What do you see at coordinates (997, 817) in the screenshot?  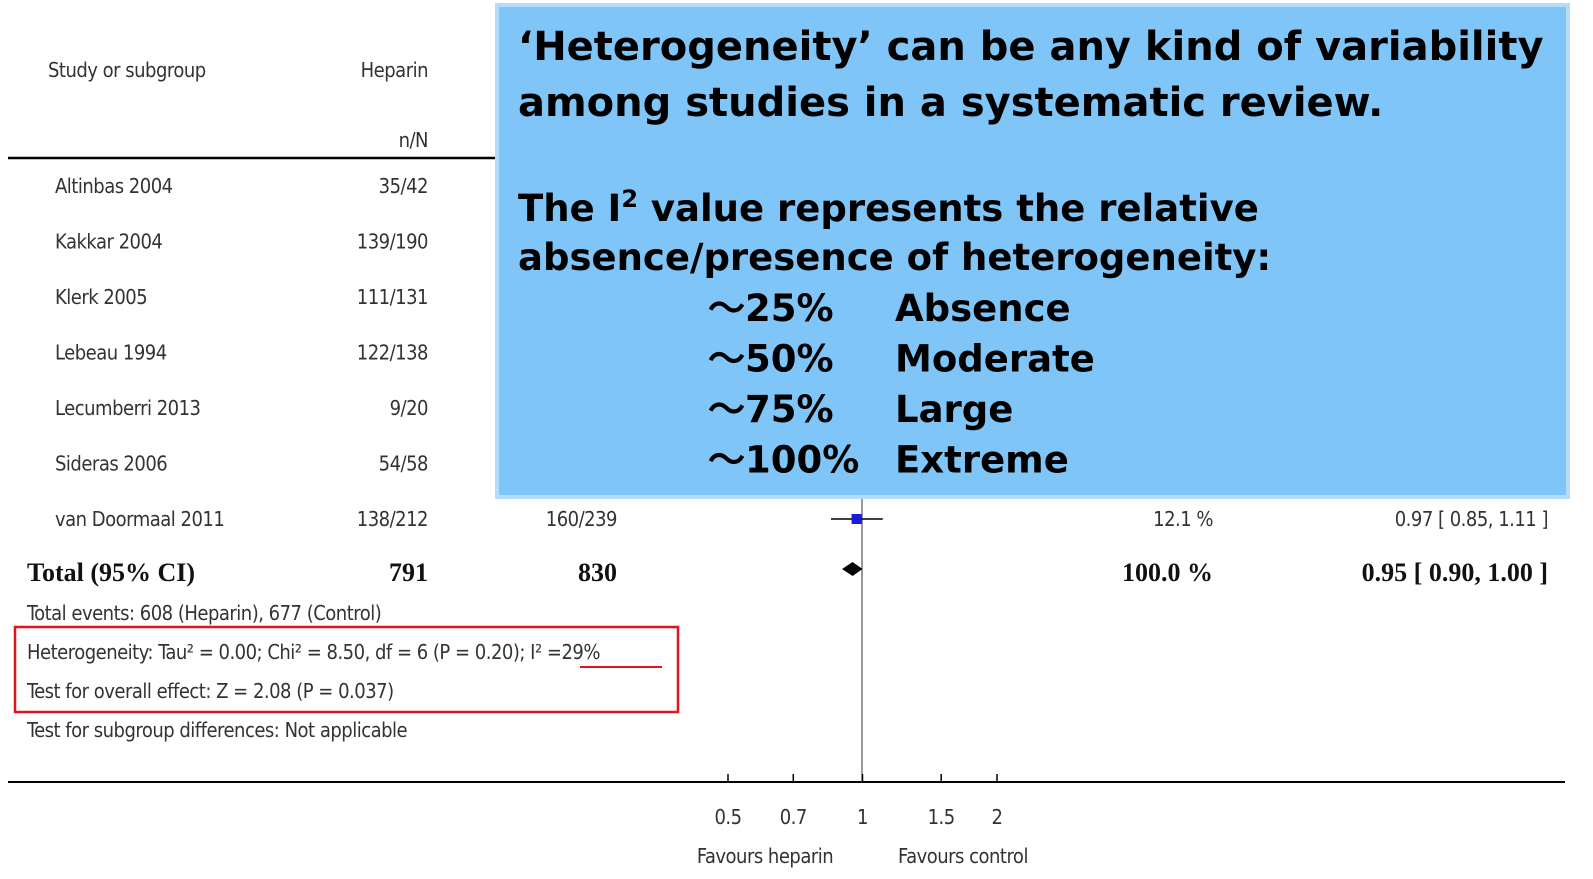 I see `tick-label: 2` at bounding box center [997, 817].